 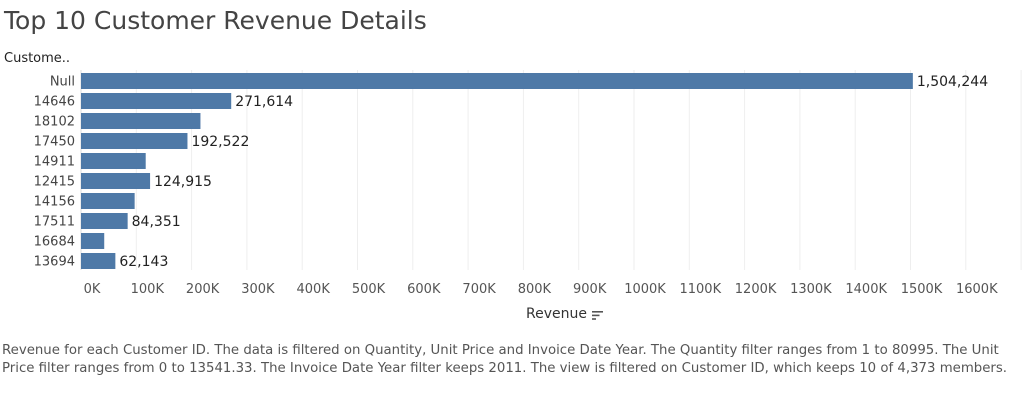 I want to click on data-label: 192,522, so click(x=220, y=142).